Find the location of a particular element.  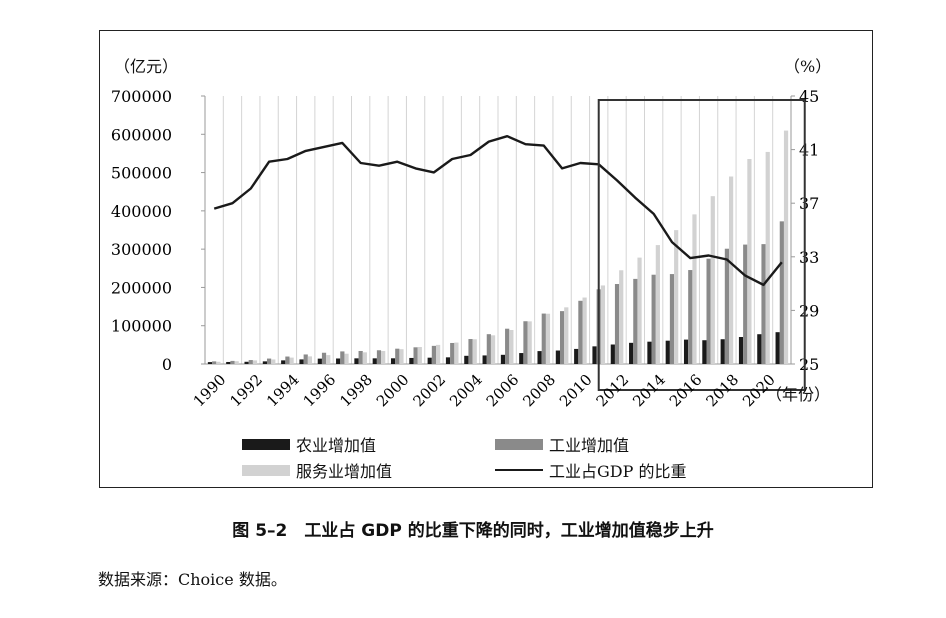

legend-label-industry: 工业增加值 is located at coordinates (589, 445).